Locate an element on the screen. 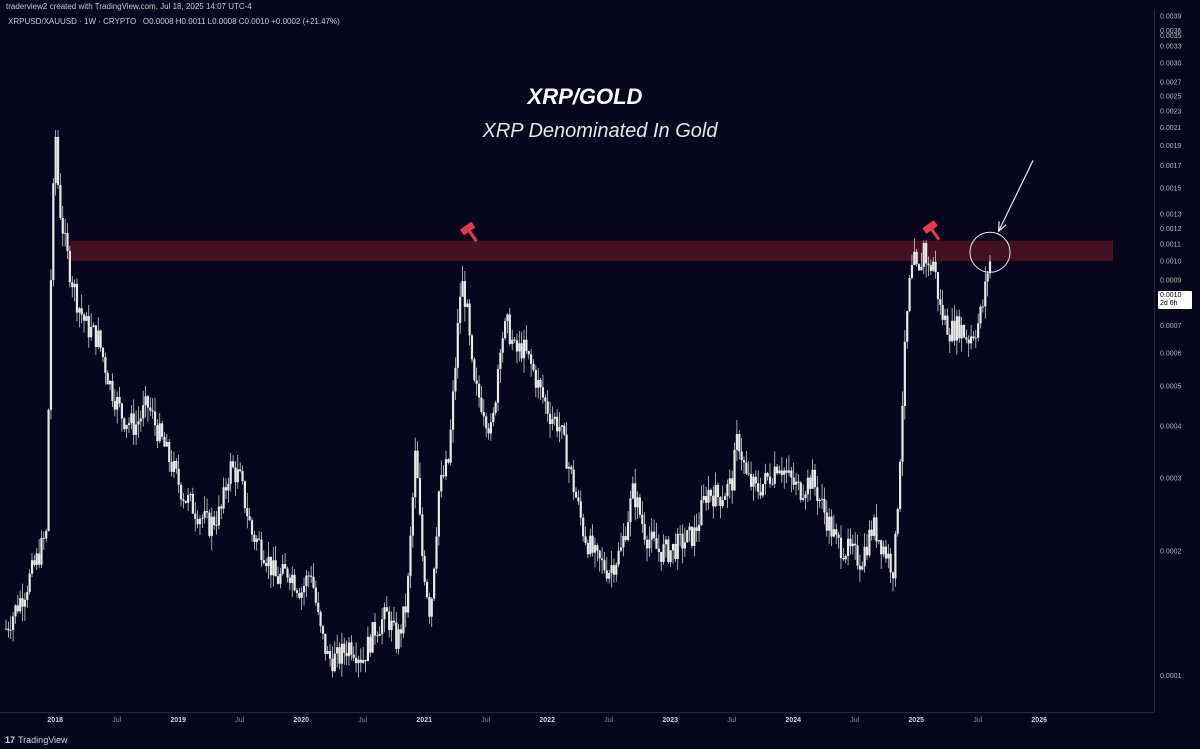  y-tick-label: 0.0003 is located at coordinates (1171, 478).